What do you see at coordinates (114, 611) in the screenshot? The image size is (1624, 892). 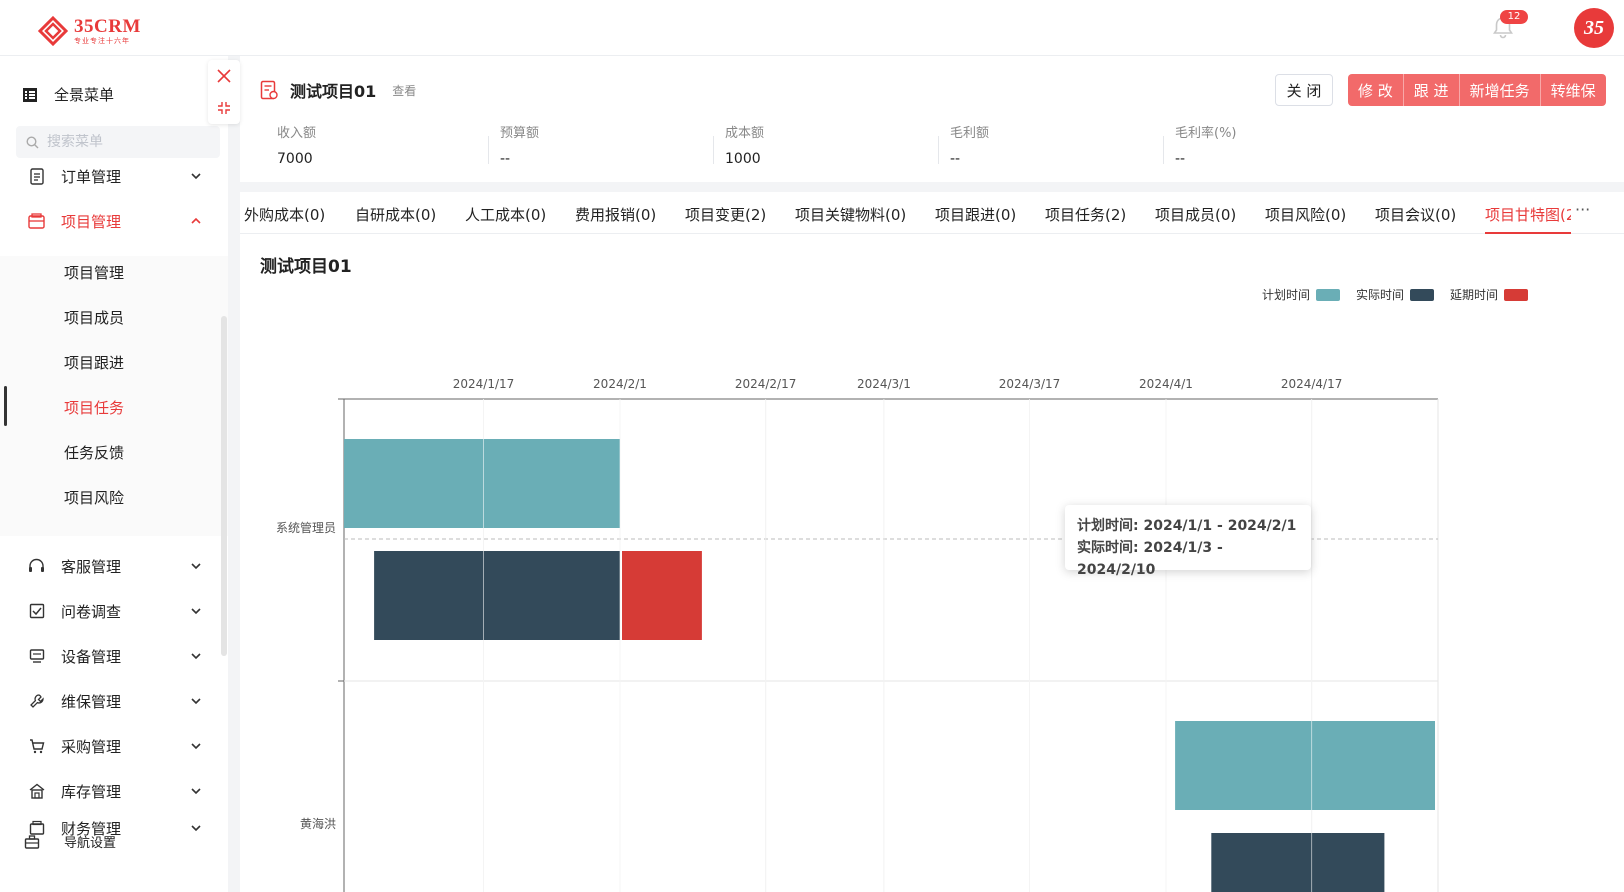 I see `menu-survey: 问卷调查` at bounding box center [114, 611].